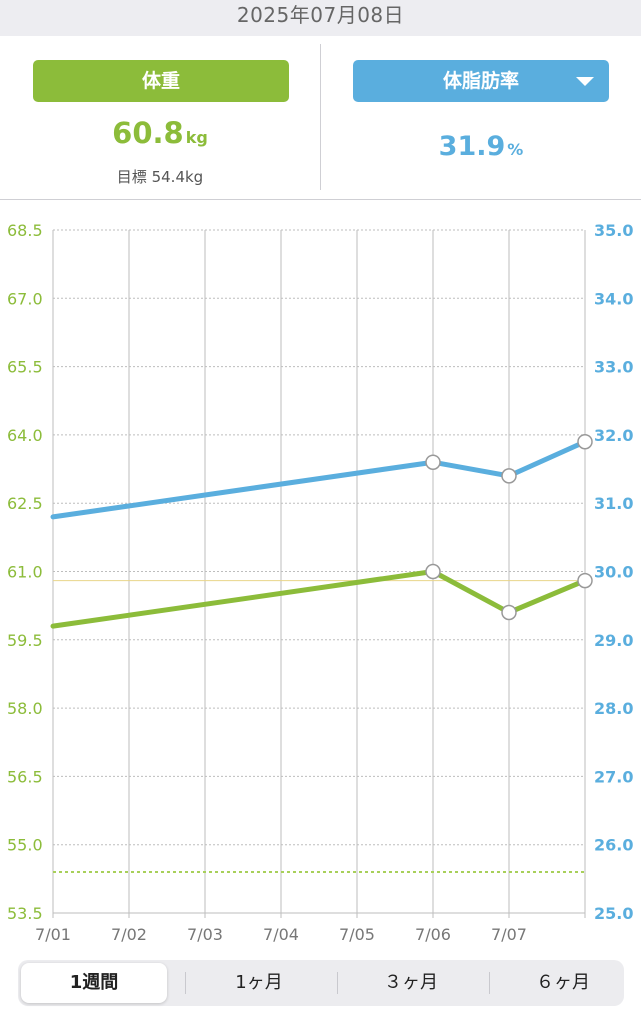 This screenshot has width=641, height=1024. I want to click on panel-divider, so click(320, 117).